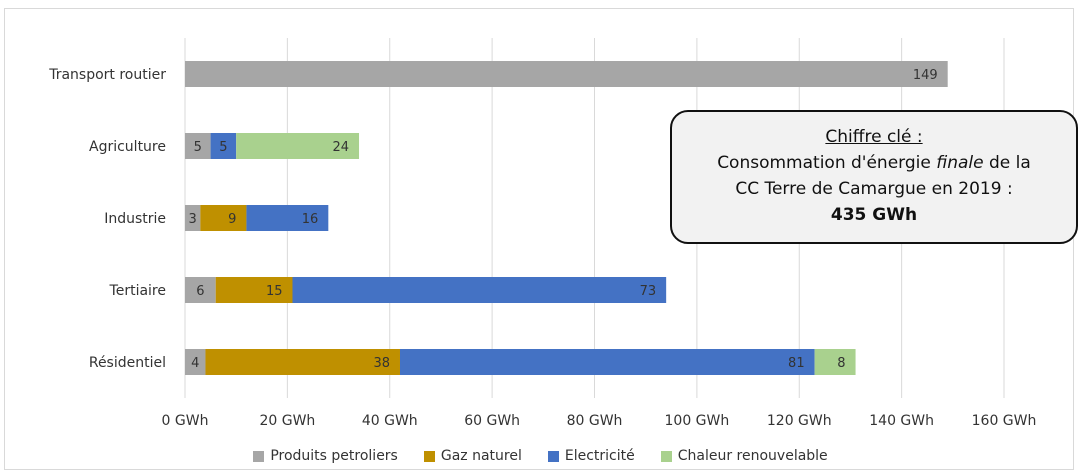 The image size is (1081, 472). What do you see at coordinates (127, 363) in the screenshot?
I see `category-label: Résidentiel` at bounding box center [127, 363].